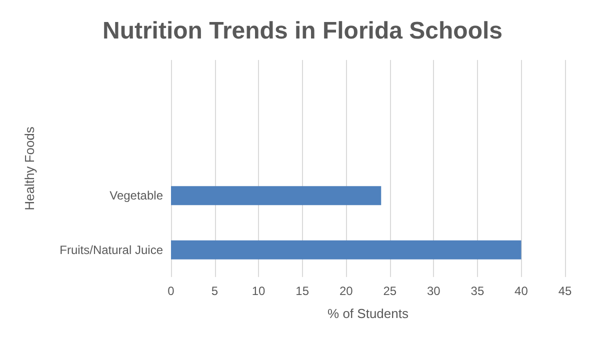 The width and height of the screenshot is (605, 340). What do you see at coordinates (368, 313) in the screenshot?
I see `x-axis-title: % of Students` at bounding box center [368, 313].